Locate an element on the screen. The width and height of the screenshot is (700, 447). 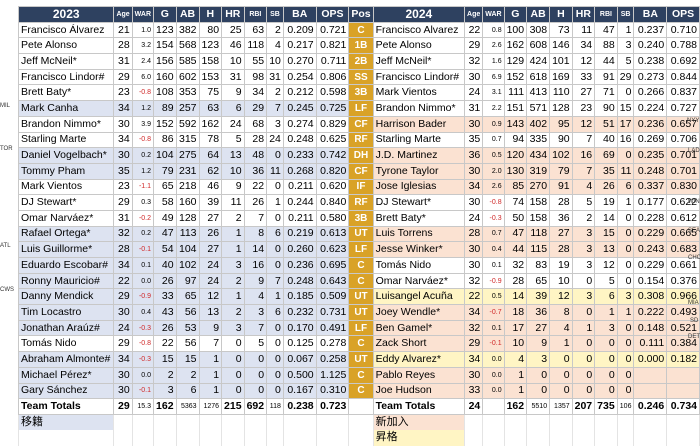
total-2024-hr: 207 is located at coordinates (583, 406).